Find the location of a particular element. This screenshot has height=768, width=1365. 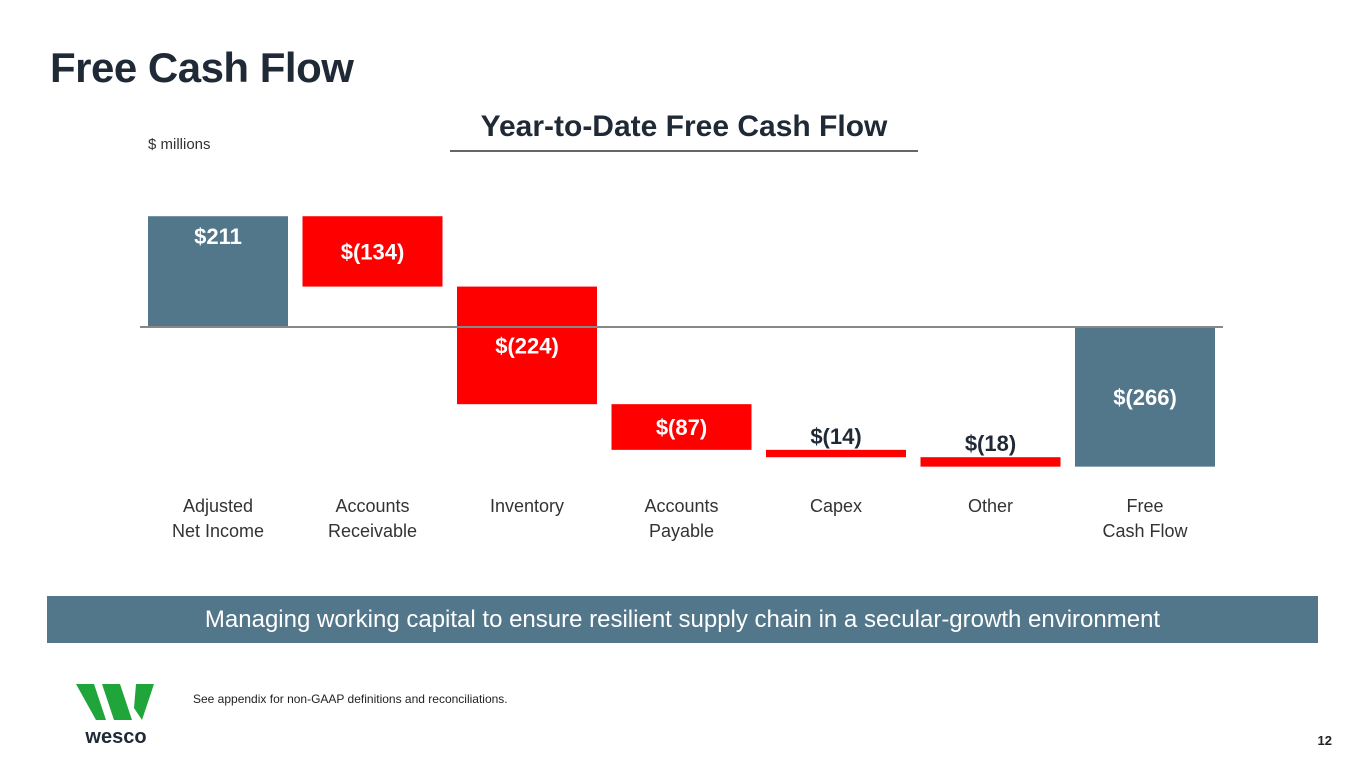

bar-free-cash-flow is located at coordinates (1145, 397).